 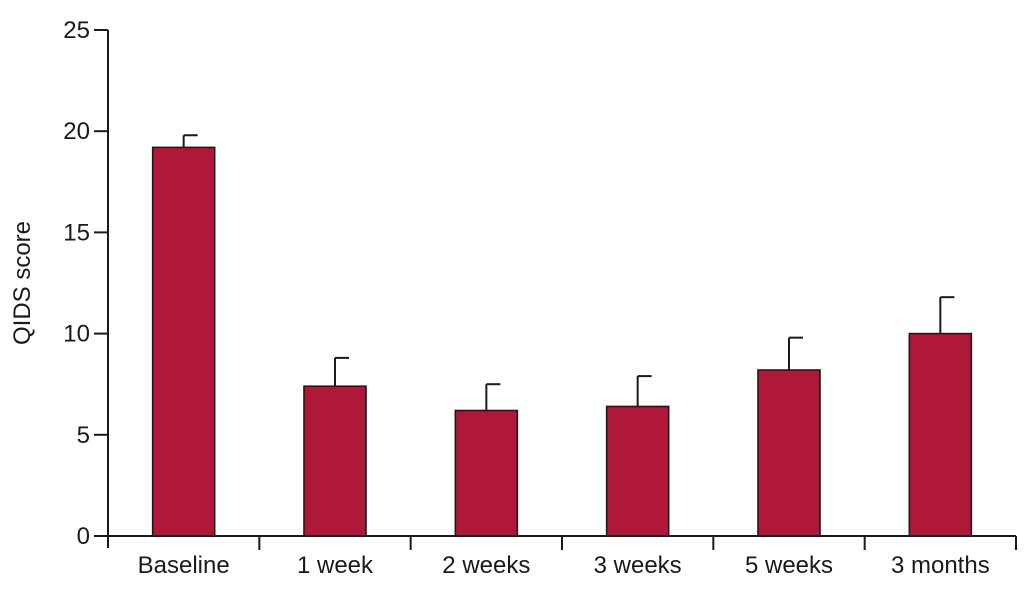 I want to click on x-category-label: 1 week, so click(x=335, y=565).